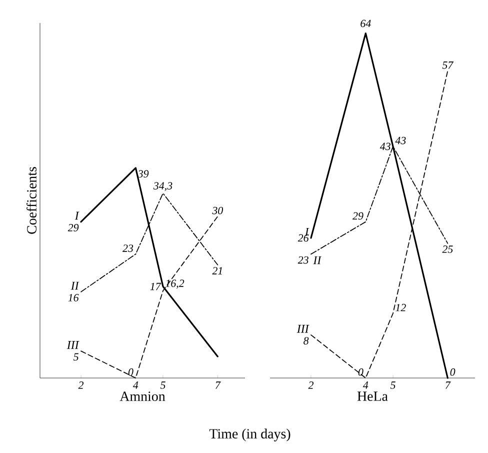 This screenshot has width=488, height=453. What do you see at coordinates (143, 397) in the screenshot?
I see `x-axis-title: Amnion` at bounding box center [143, 397].